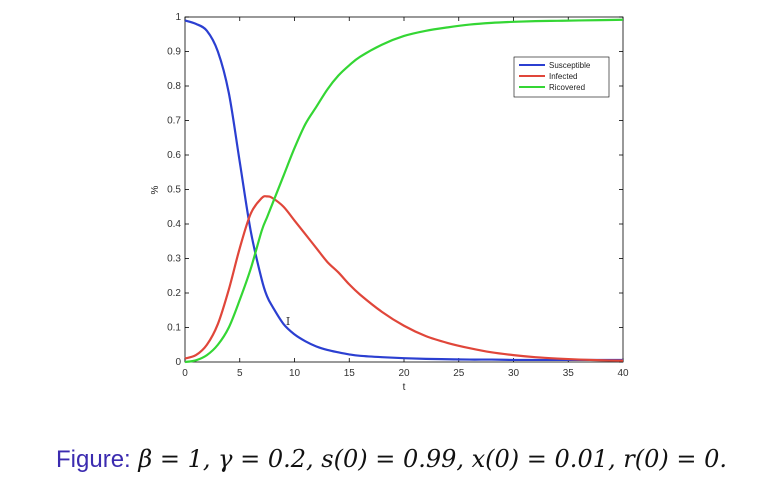 This screenshot has height=491, width=783. Describe the element at coordinates (185, 373) in the screenshot. I see `x-tick-label: 0` at that location.